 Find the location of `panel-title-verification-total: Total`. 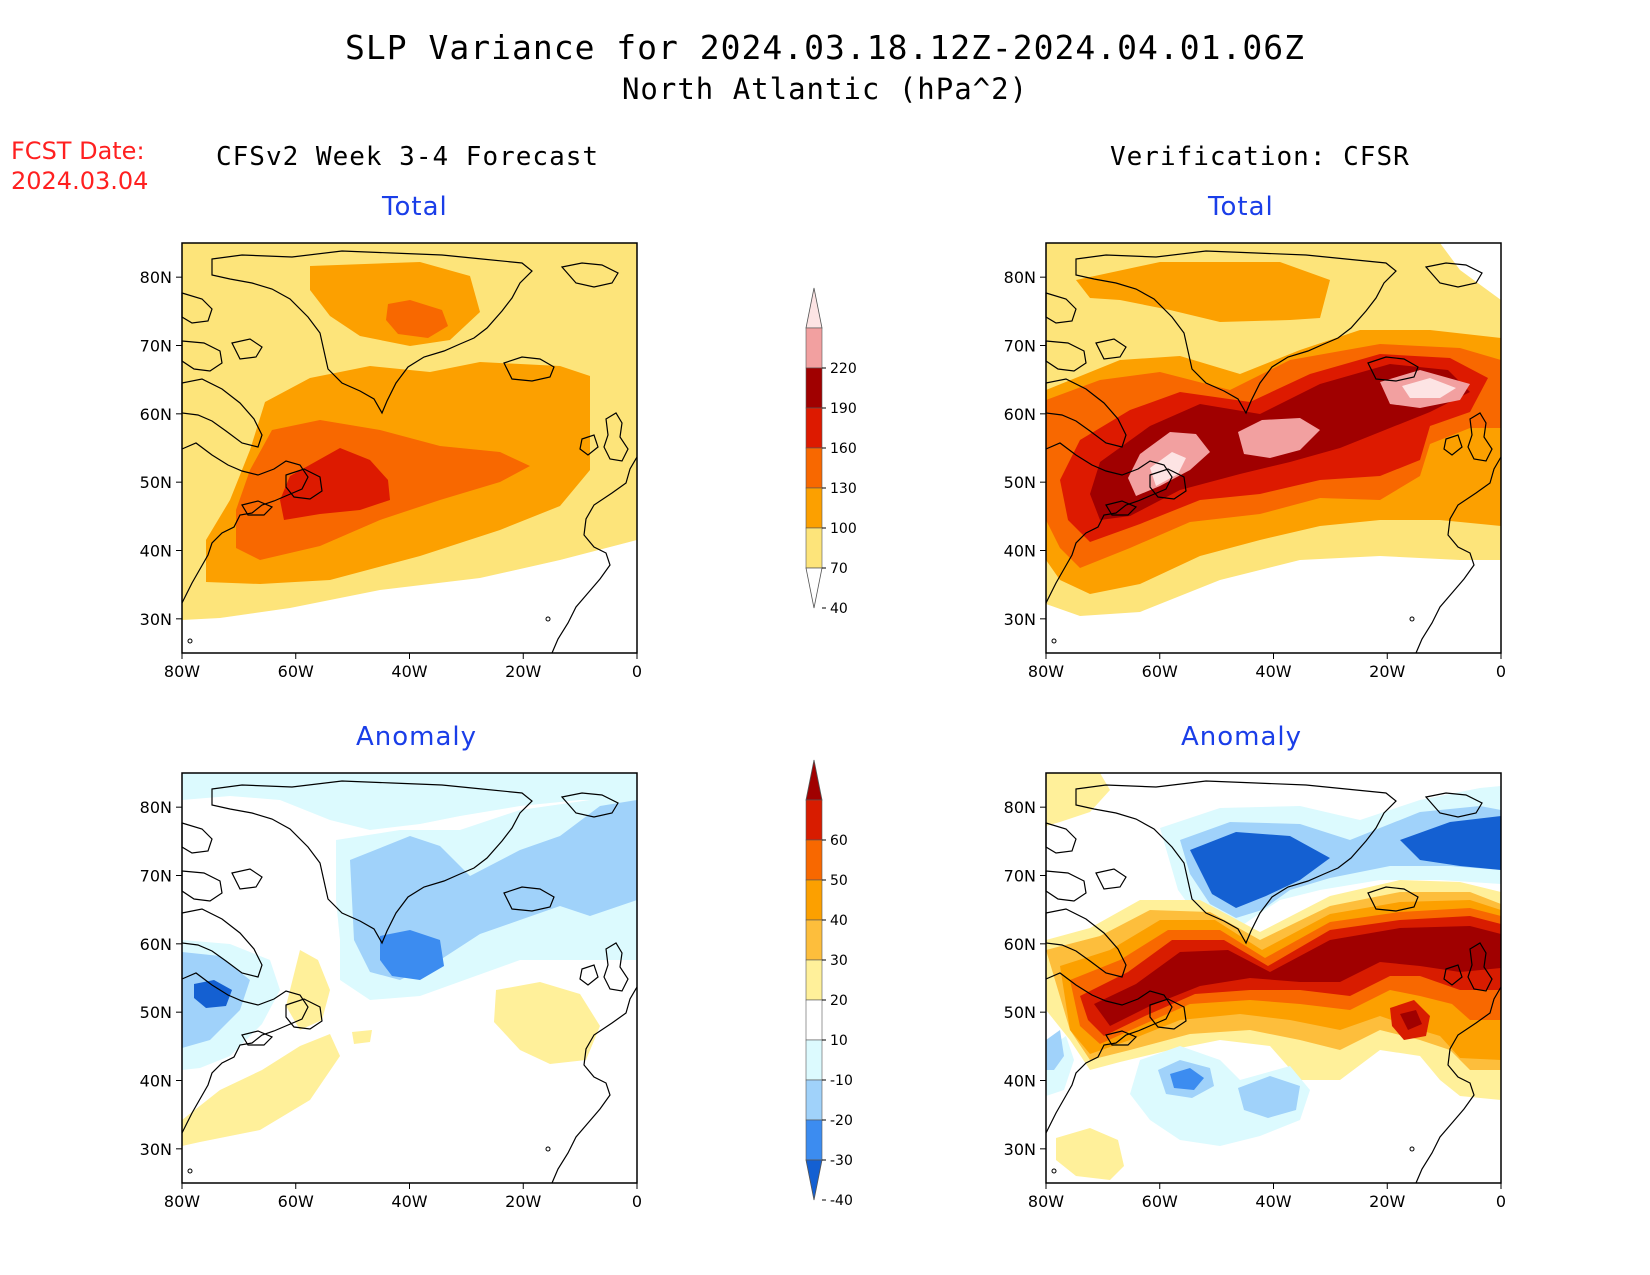

panel-title-verification-total: Total is located at coordinates (1241, 207).